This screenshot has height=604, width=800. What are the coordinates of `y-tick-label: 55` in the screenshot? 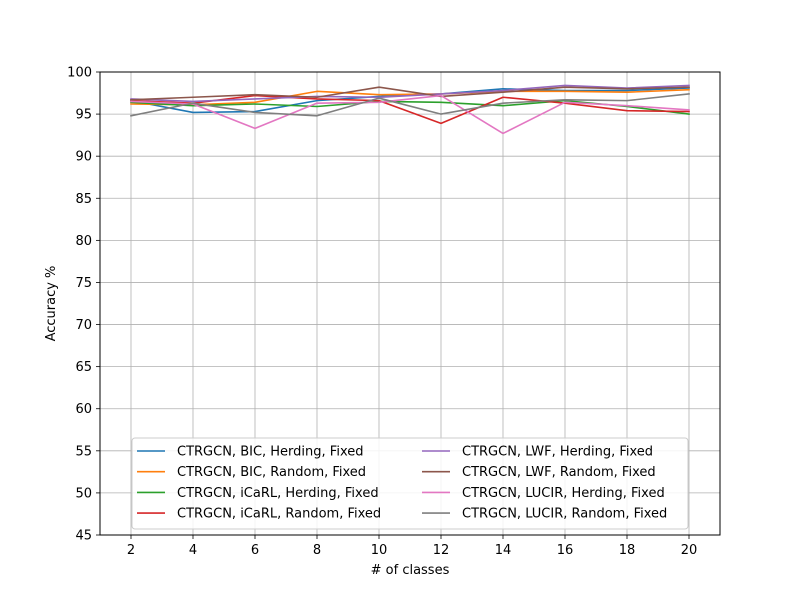 It's located at (83, 451).